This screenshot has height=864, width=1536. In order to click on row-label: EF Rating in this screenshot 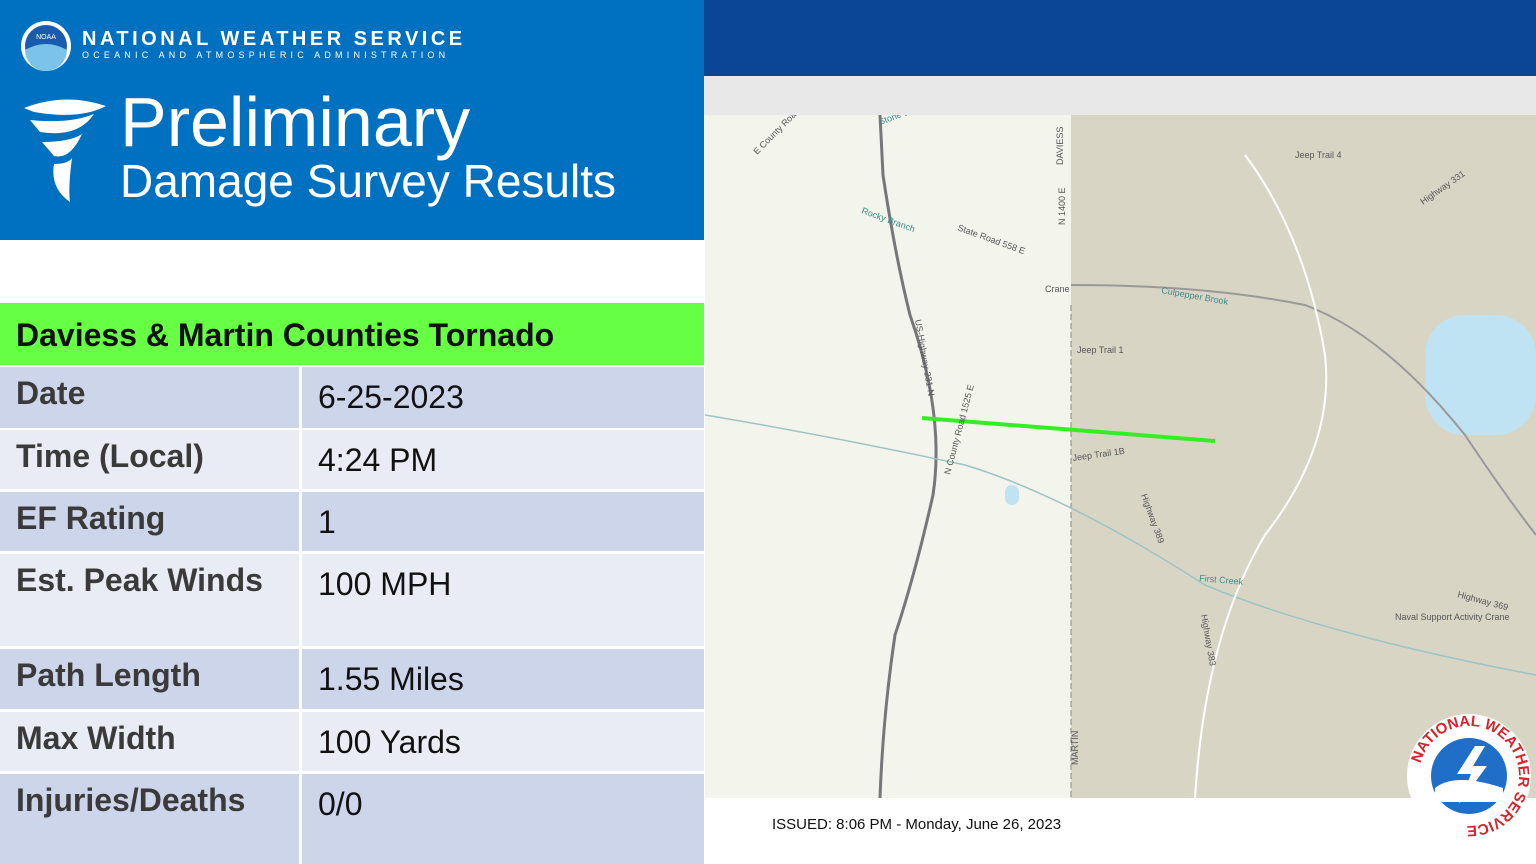, I will do `click(149, 521)`.